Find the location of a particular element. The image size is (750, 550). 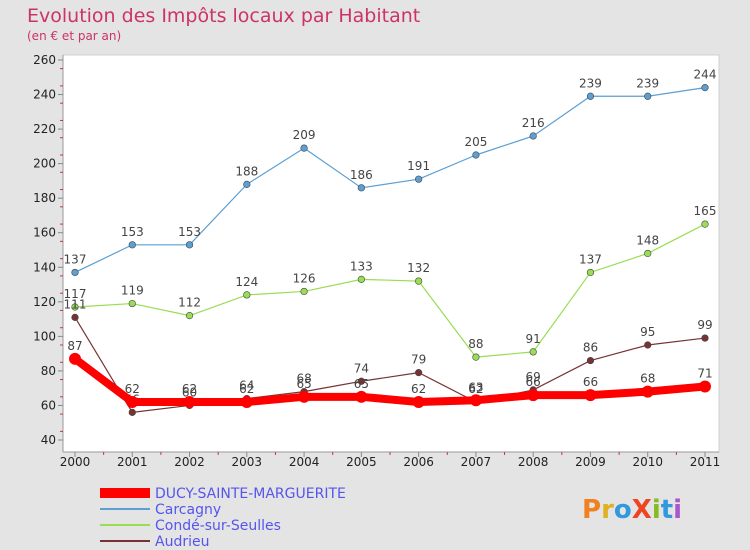

y-tick-label: 80 is located at coordinates (48, 371).